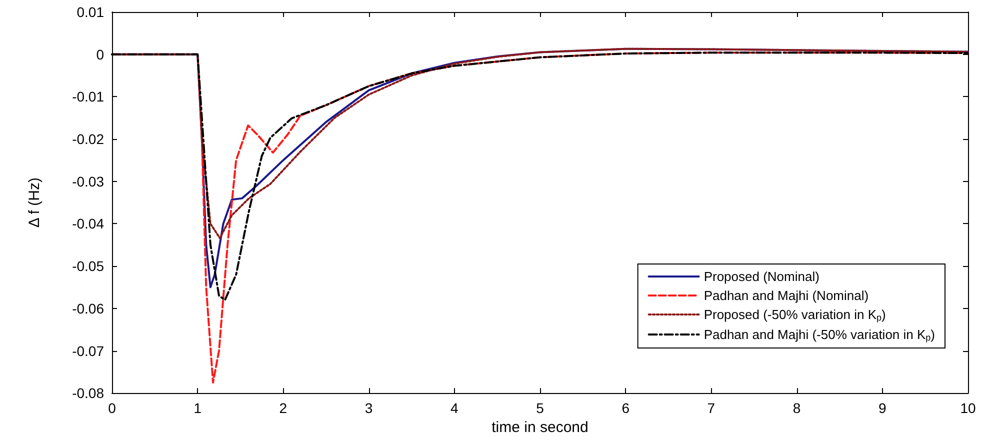 The image size is (983, 440). Describe the element at coordinates (454, 408) in the screenshot. I see `x-tick-label: 4` at that location.